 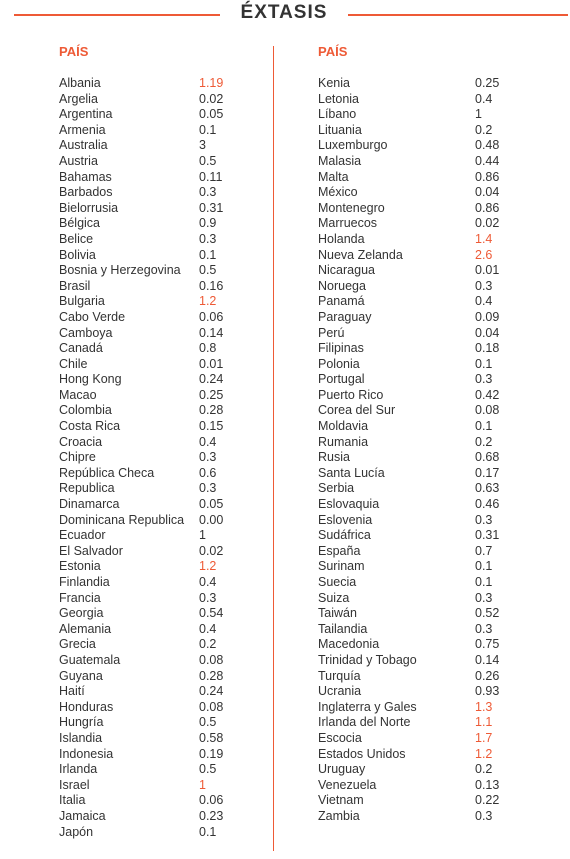 What do you see at coordinates (484, 737) in the screenshot?
I see `prevalence-value: 1.7` at bounding box center [484, 737].